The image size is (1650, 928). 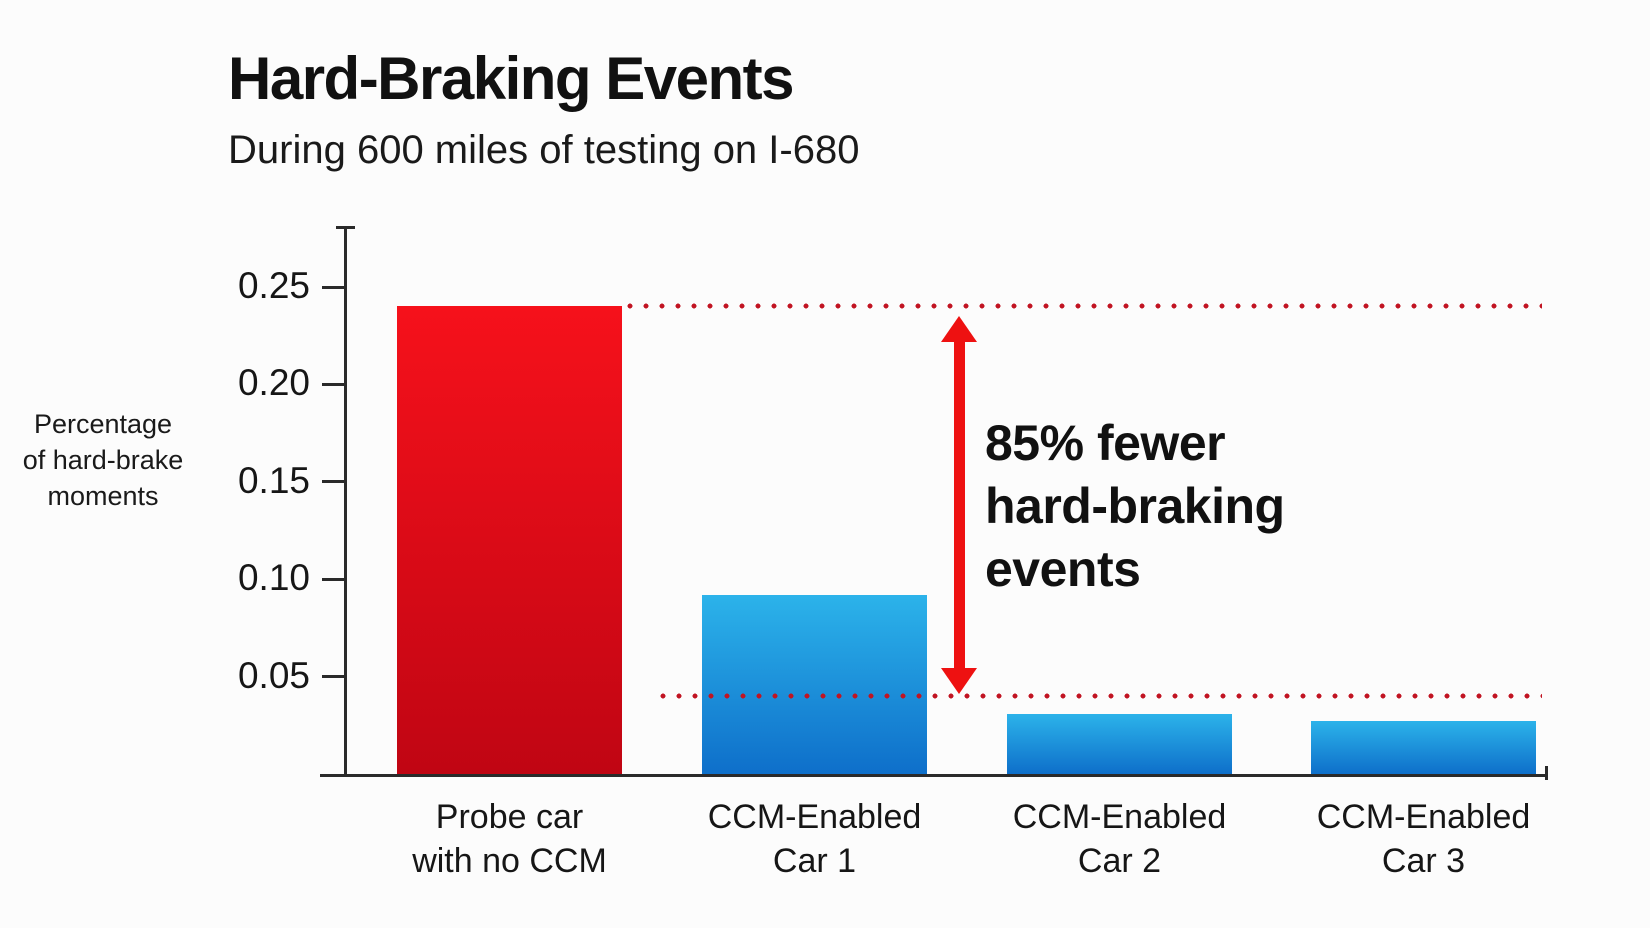 I want to click on annotation-text: 85% fewer hard-braking events, so click(x=1135, y=506).